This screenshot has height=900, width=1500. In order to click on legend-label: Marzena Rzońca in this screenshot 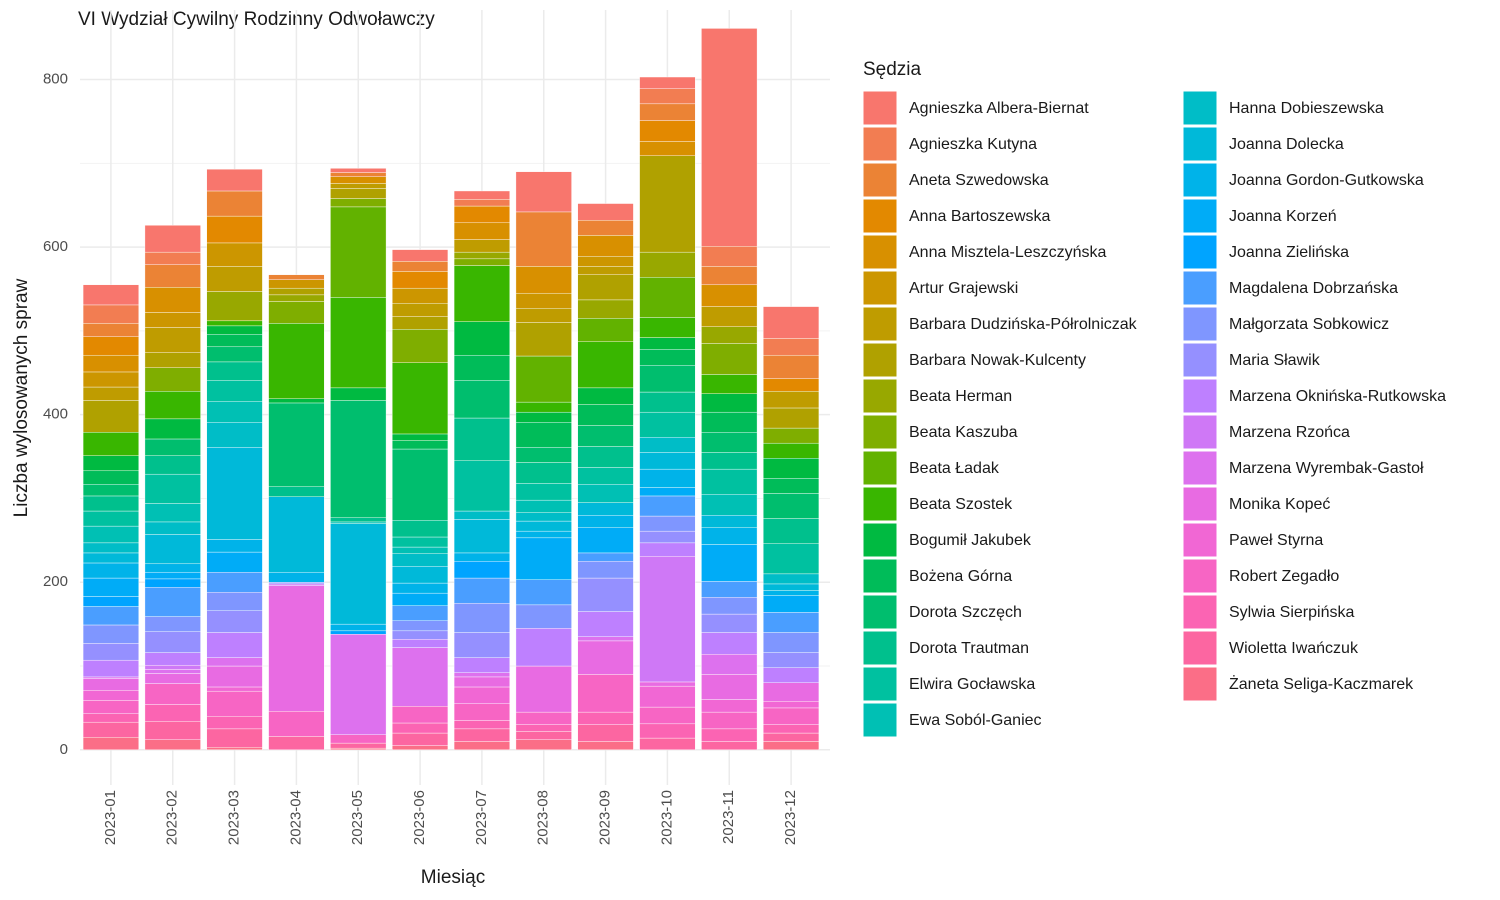, I will do `click(1289, 432)`.